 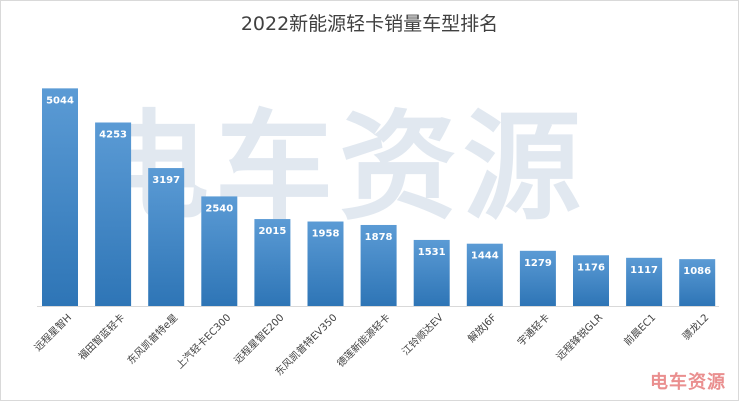 What do you see at coordinates (688, 382) in the screenshot?
I see `logo: 电车资源` at bounding box center [688, 382].